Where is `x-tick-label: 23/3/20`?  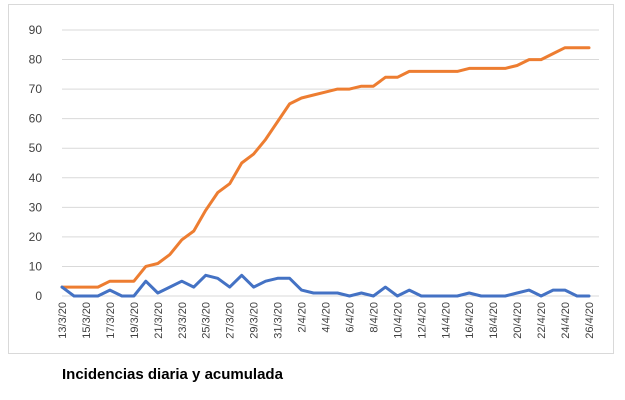
x-tick-label: 23/3/20 is located at coordinates (183, 320).